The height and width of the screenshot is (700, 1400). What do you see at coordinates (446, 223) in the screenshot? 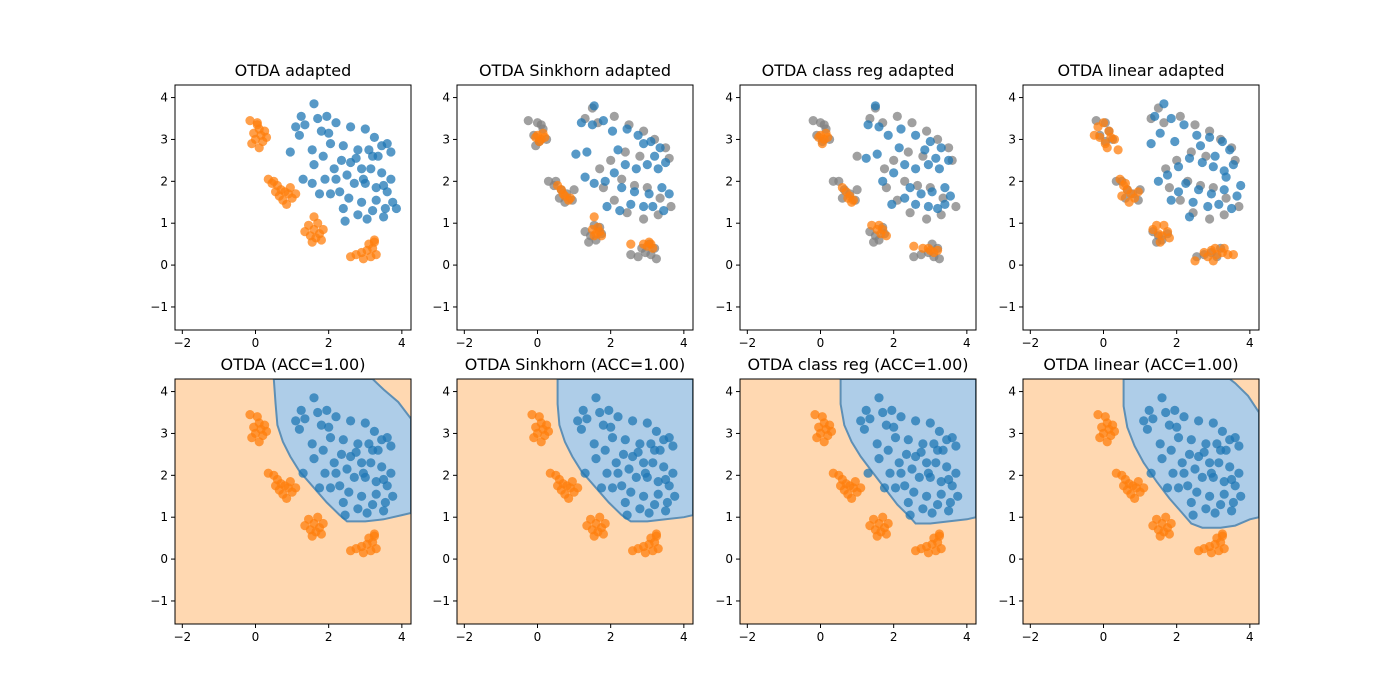
I see `y-tick-label: 1` at bounding box center [446, 223].